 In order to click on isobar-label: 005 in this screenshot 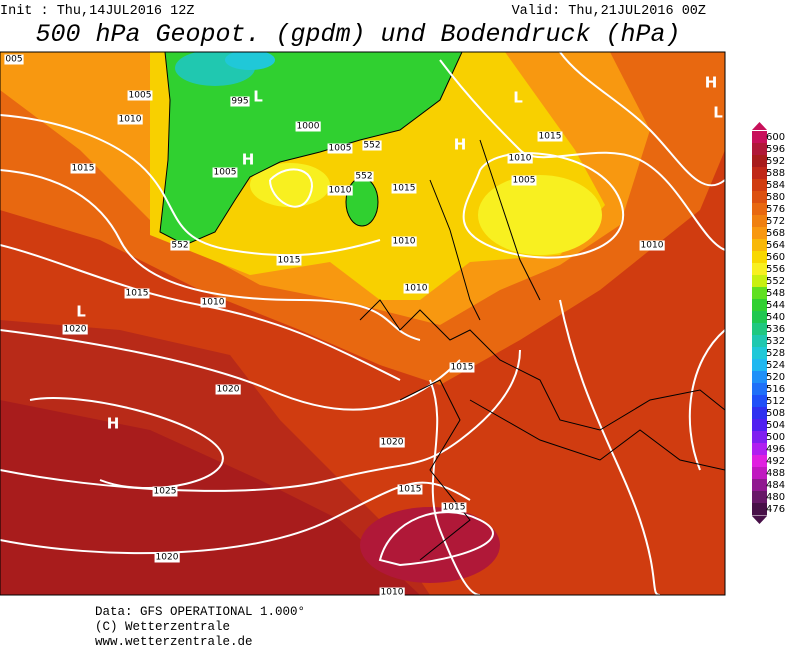, I will do `click(13, 60)`.